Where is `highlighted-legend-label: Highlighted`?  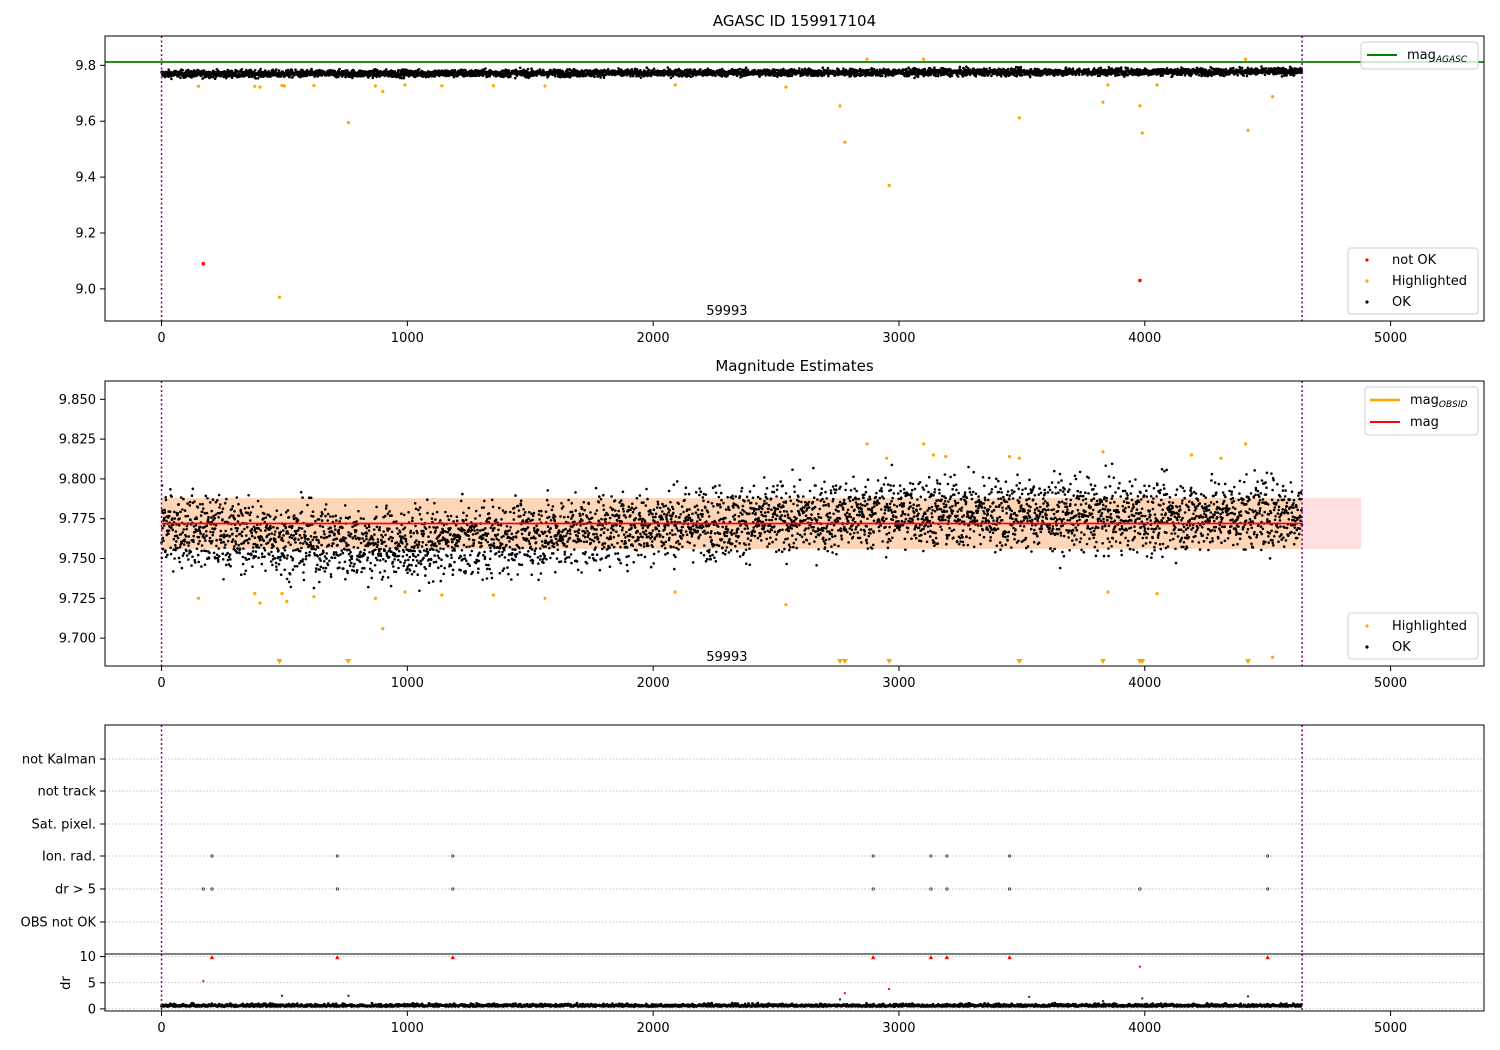
highlighted-legend-label: Highlighted is located at coordinates (1429, 281).